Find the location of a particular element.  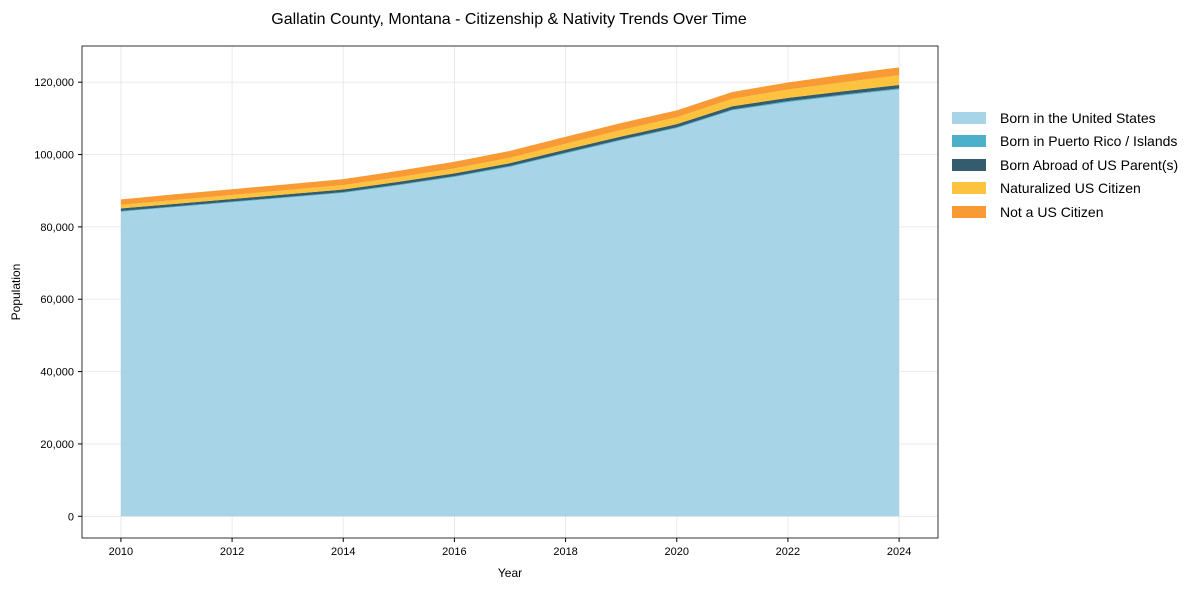

legend-label: Born Abroad of US Parent(s) is located at coordinates (1089, 164).